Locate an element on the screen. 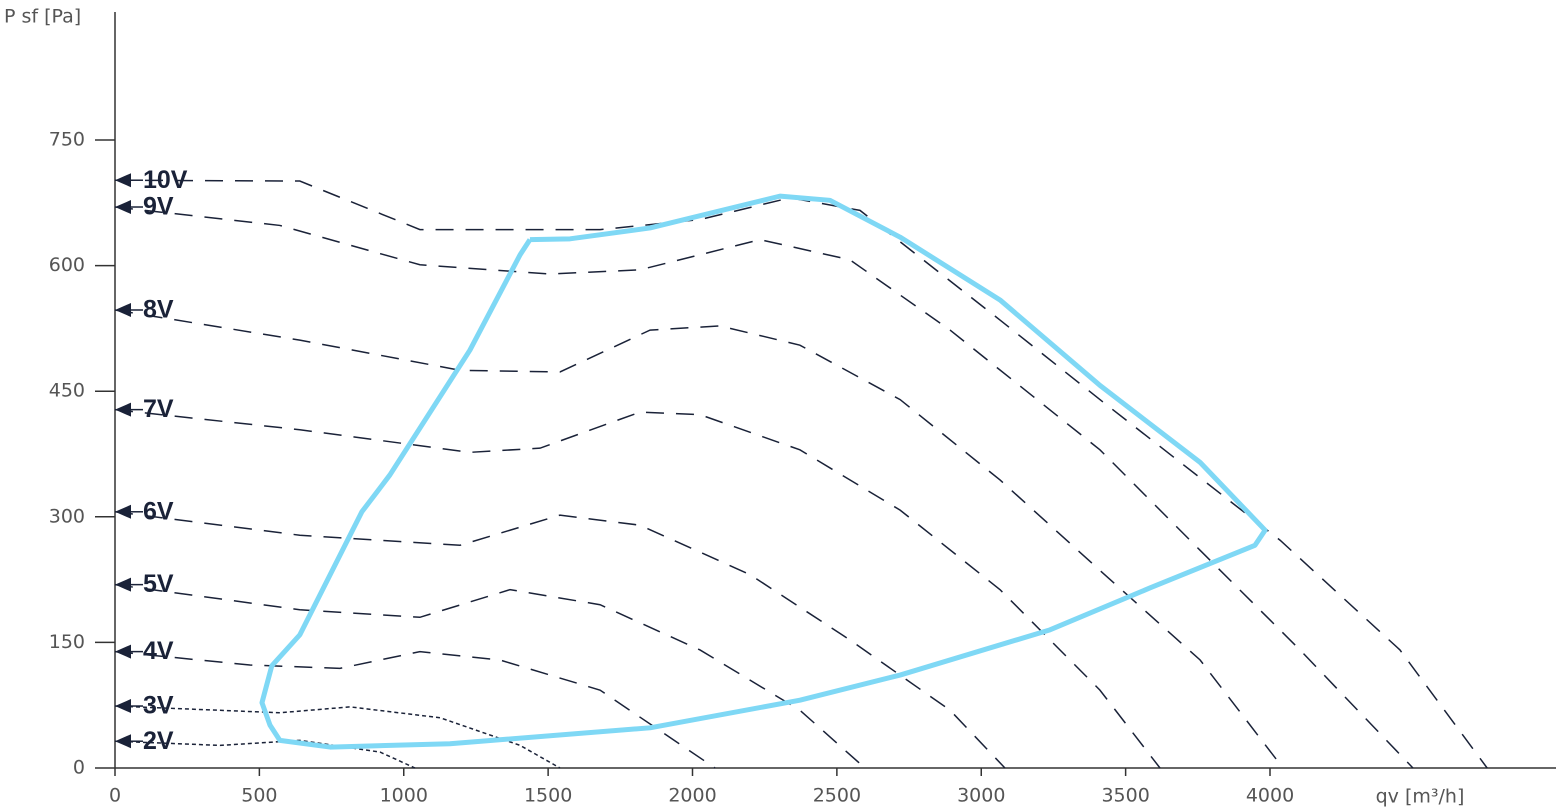  x-tick-label: 4000 is located at coordinates (1270, 796).